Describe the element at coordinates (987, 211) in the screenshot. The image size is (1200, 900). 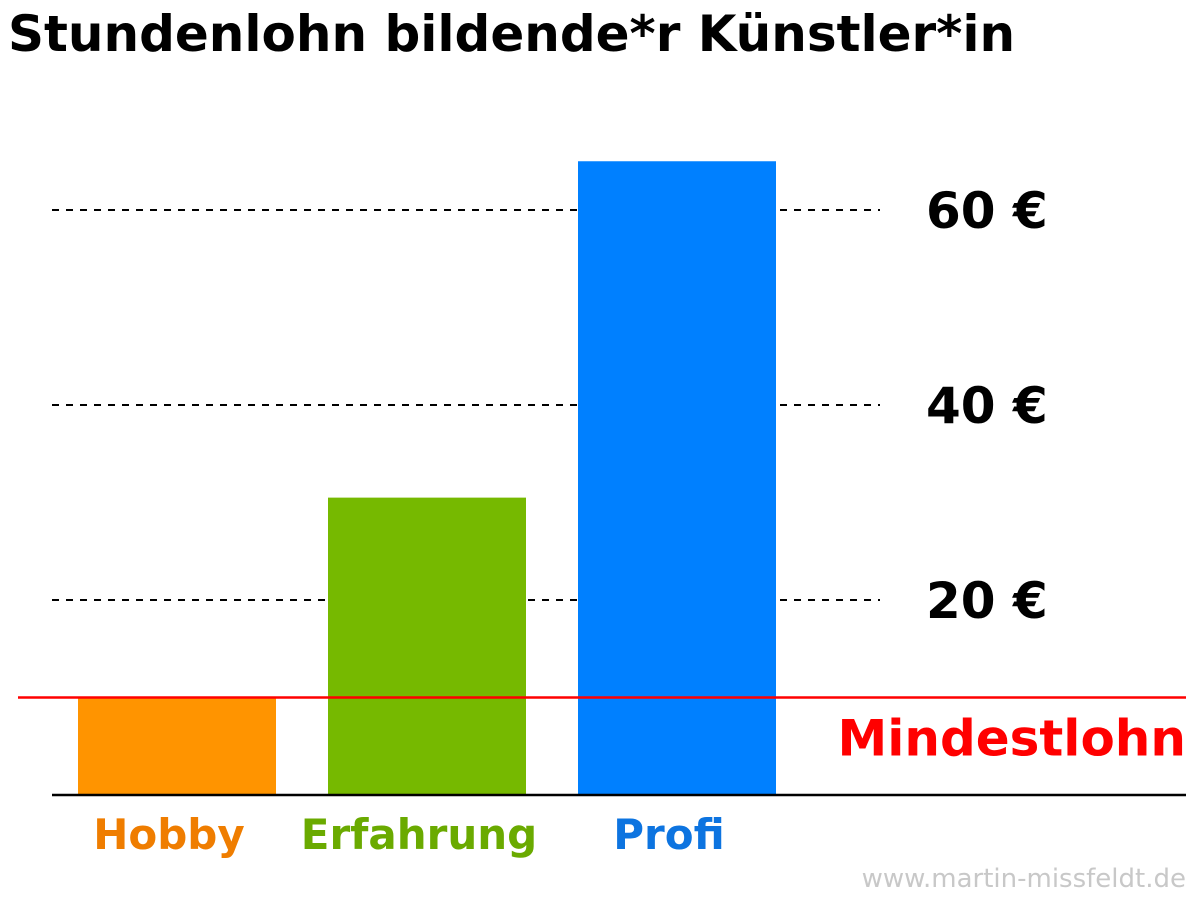
I see `y-tick-label-60: 60 €` at that location.